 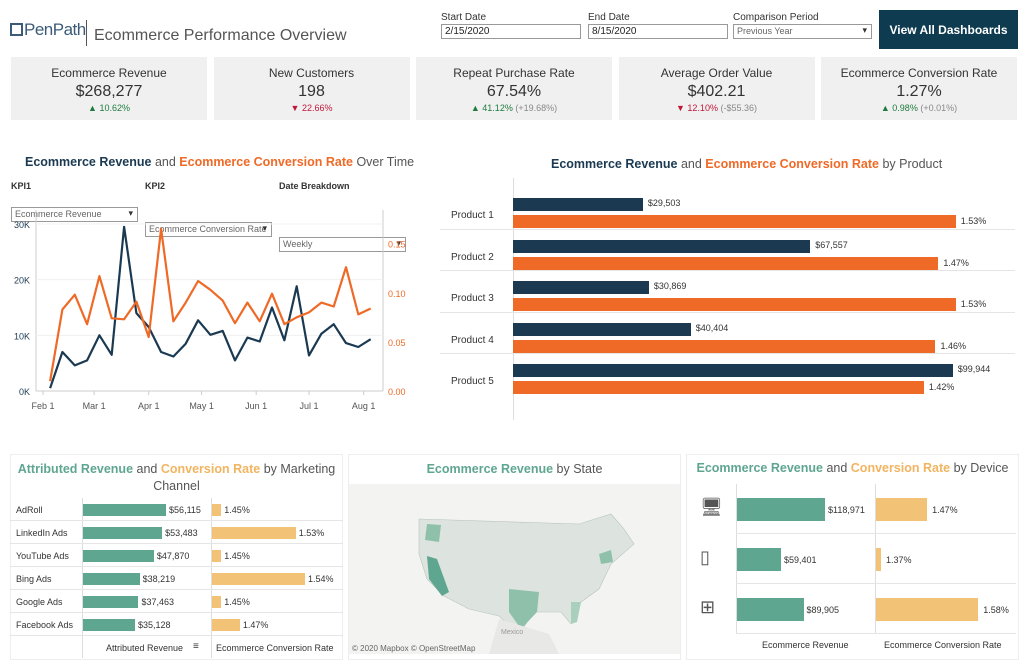 What do you see at coordinates (831, 244) in the screenshot?
I see `revenue-label: $67,557` at bounding box center [831, 244].